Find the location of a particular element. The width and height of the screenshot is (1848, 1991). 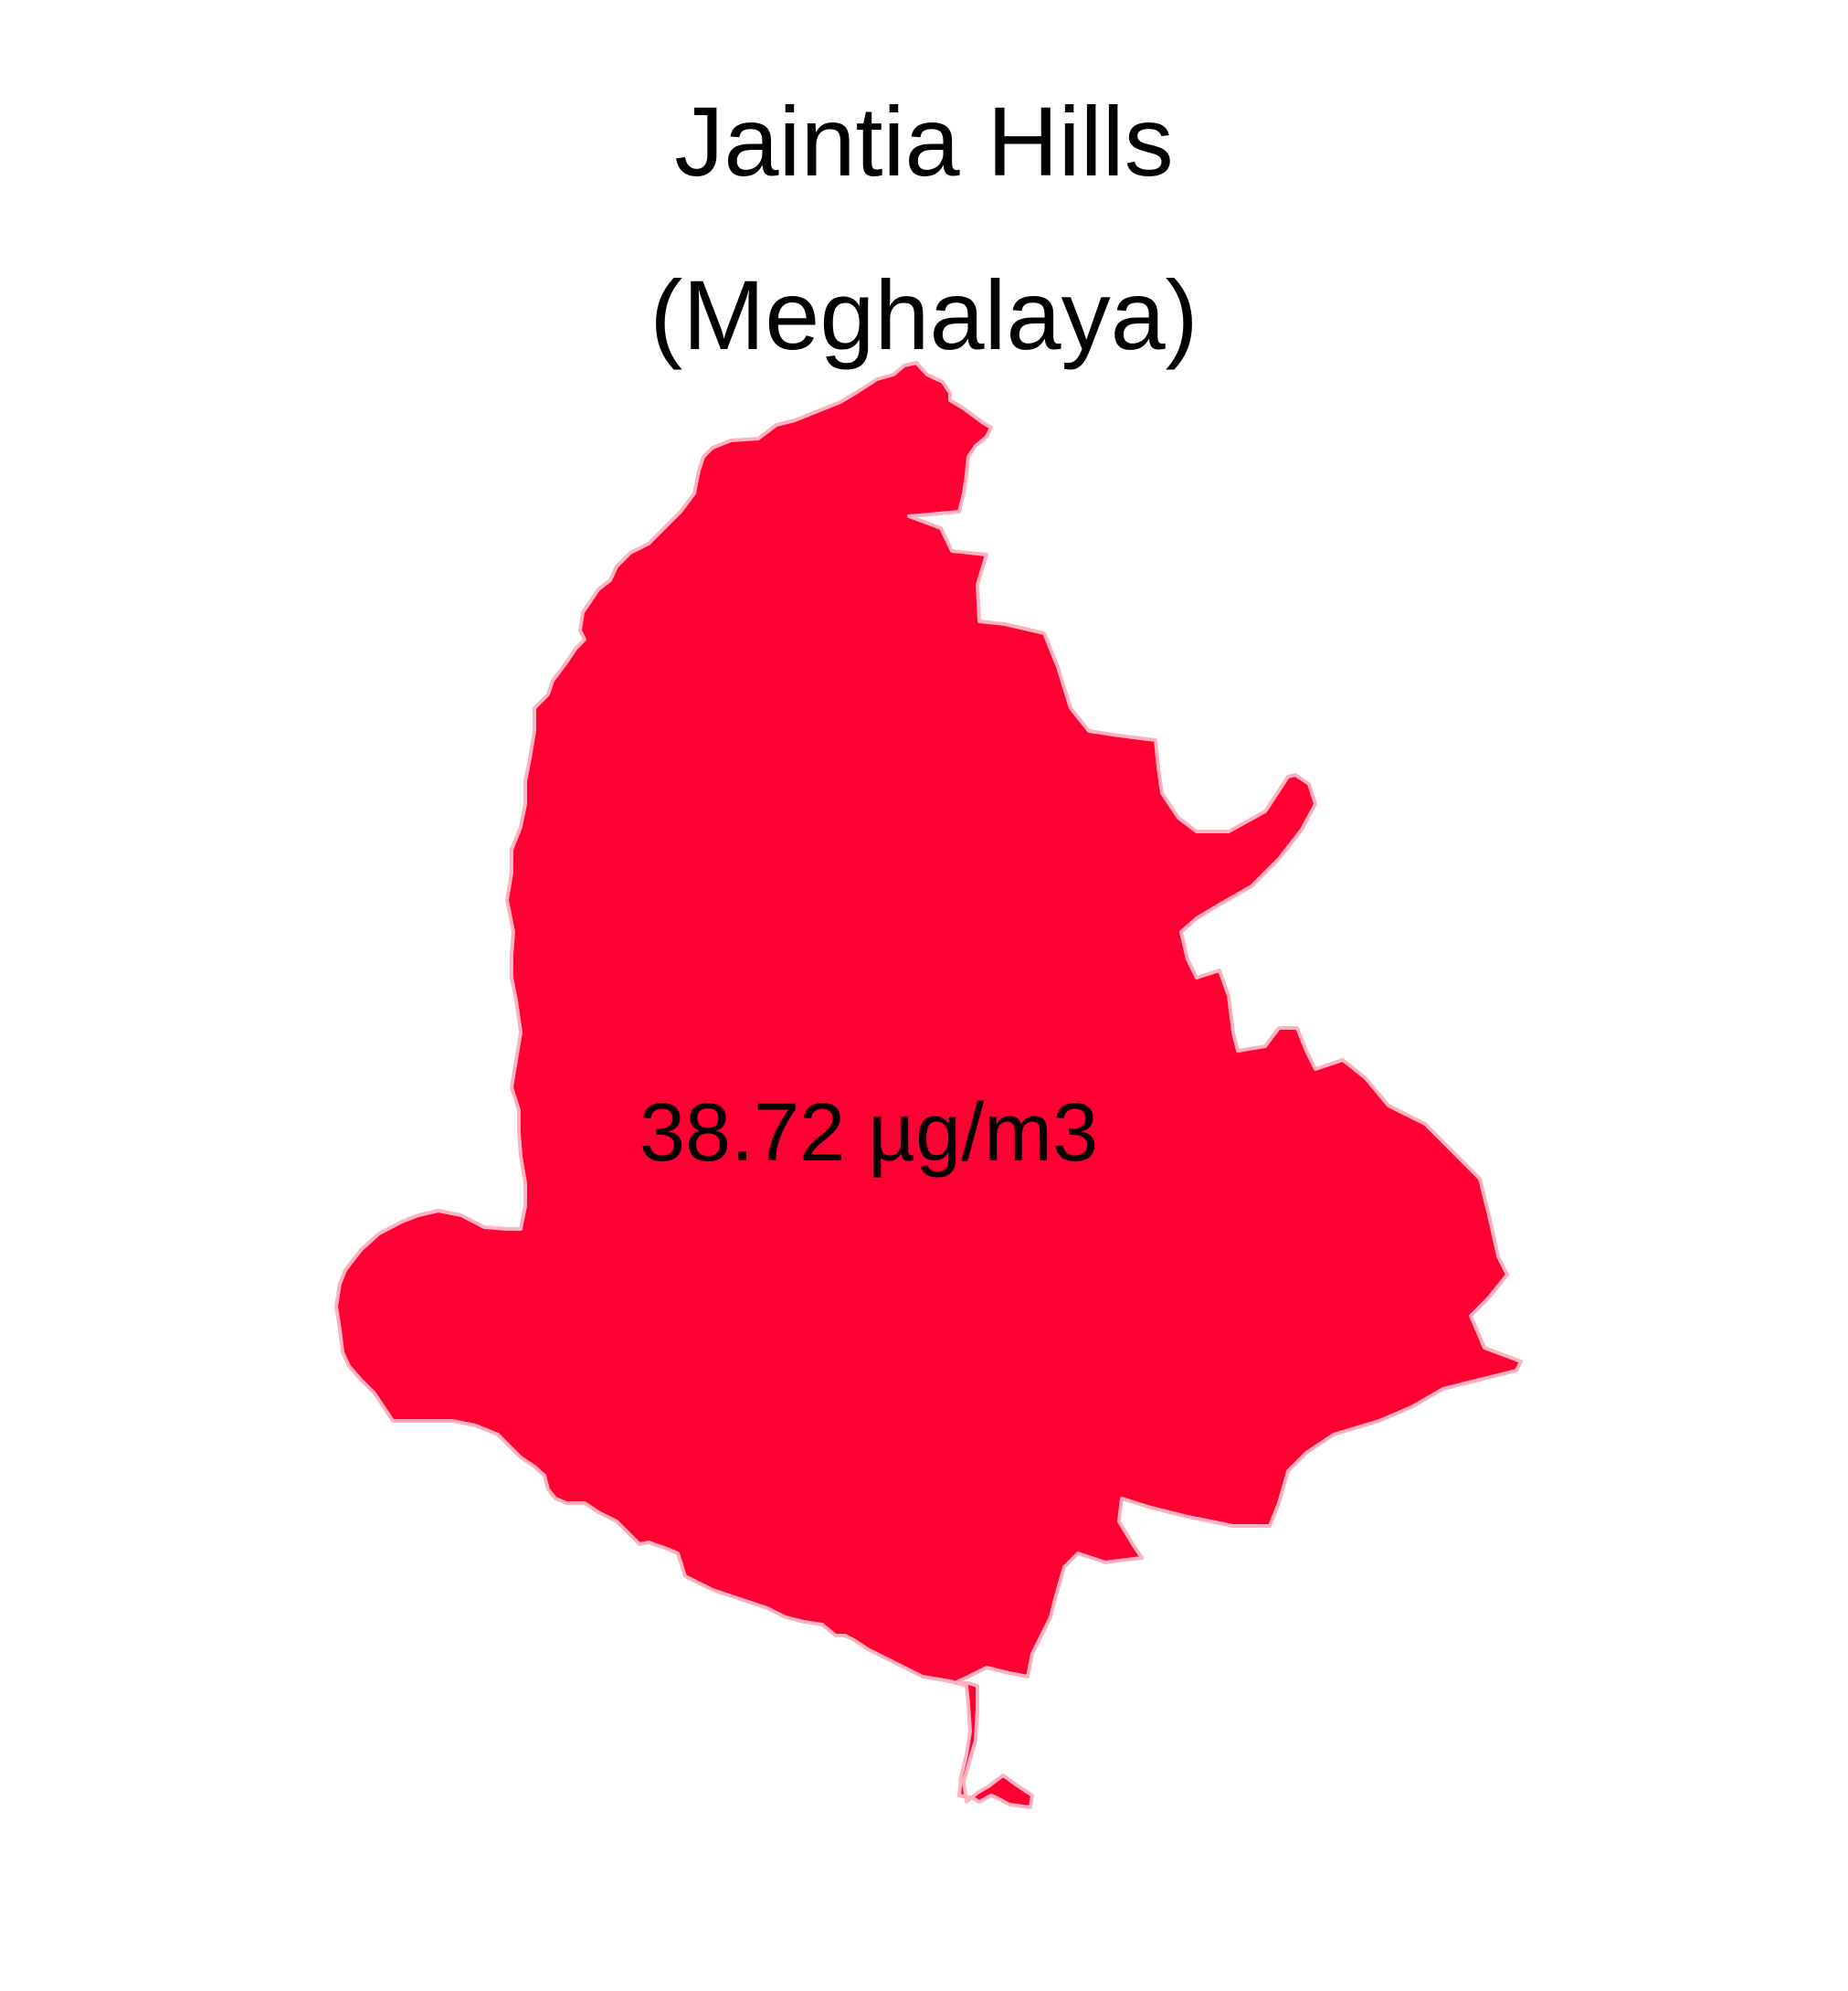

map-title-state: (Meghalaya) is located at coordinates (924, 314).